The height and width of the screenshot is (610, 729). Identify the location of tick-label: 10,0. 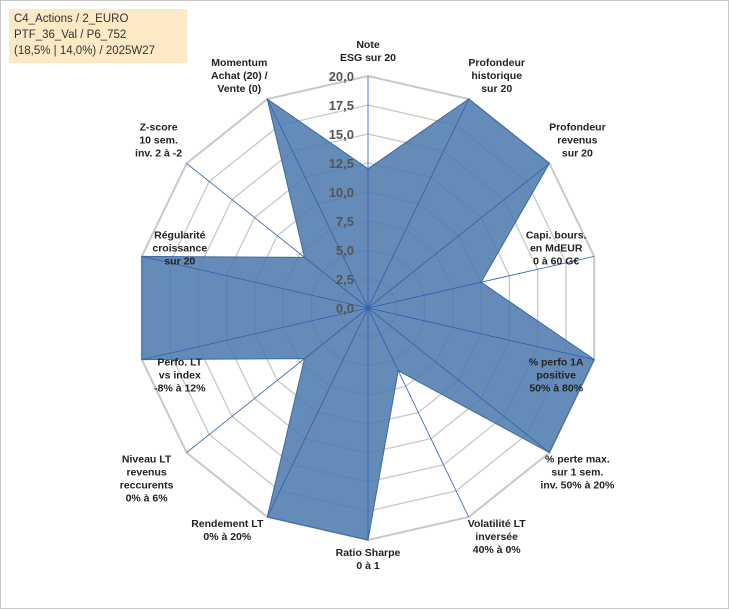
(341, 192).